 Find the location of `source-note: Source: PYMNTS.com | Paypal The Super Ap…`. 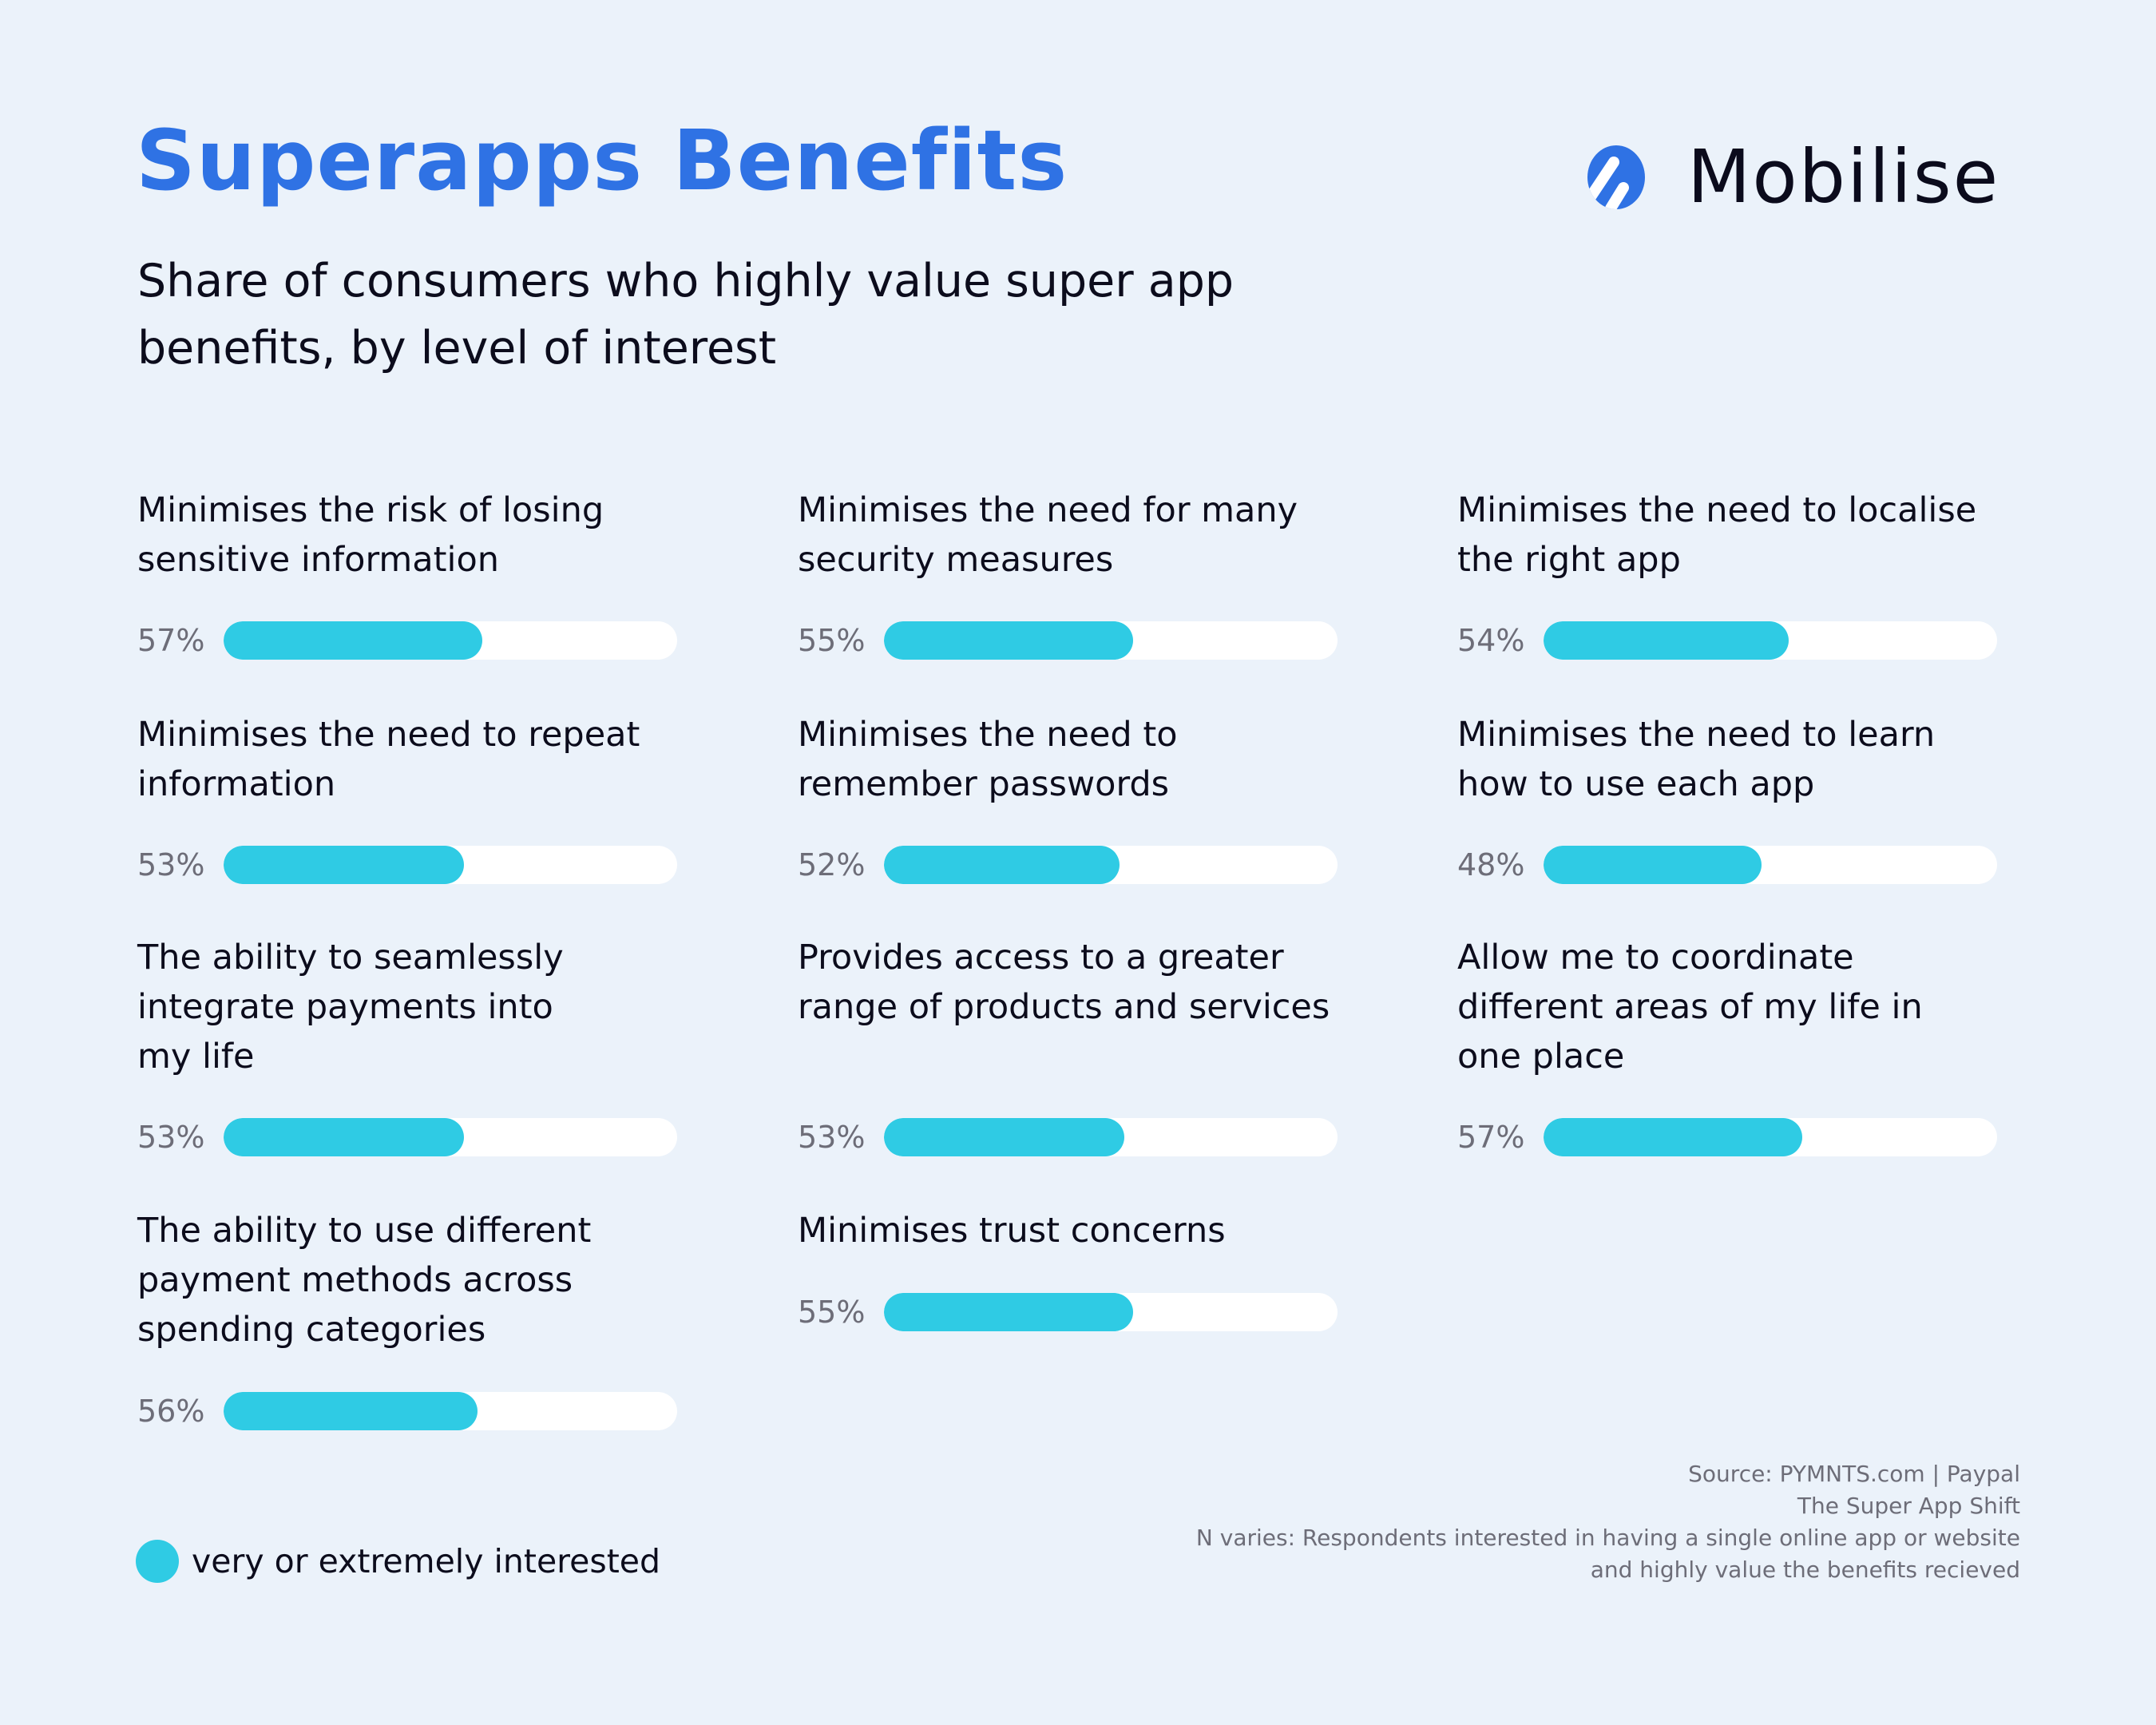

source-note: Source: PYMNTS.com | Paypal The Super Ap… is located at coordinates (1608, 1522).